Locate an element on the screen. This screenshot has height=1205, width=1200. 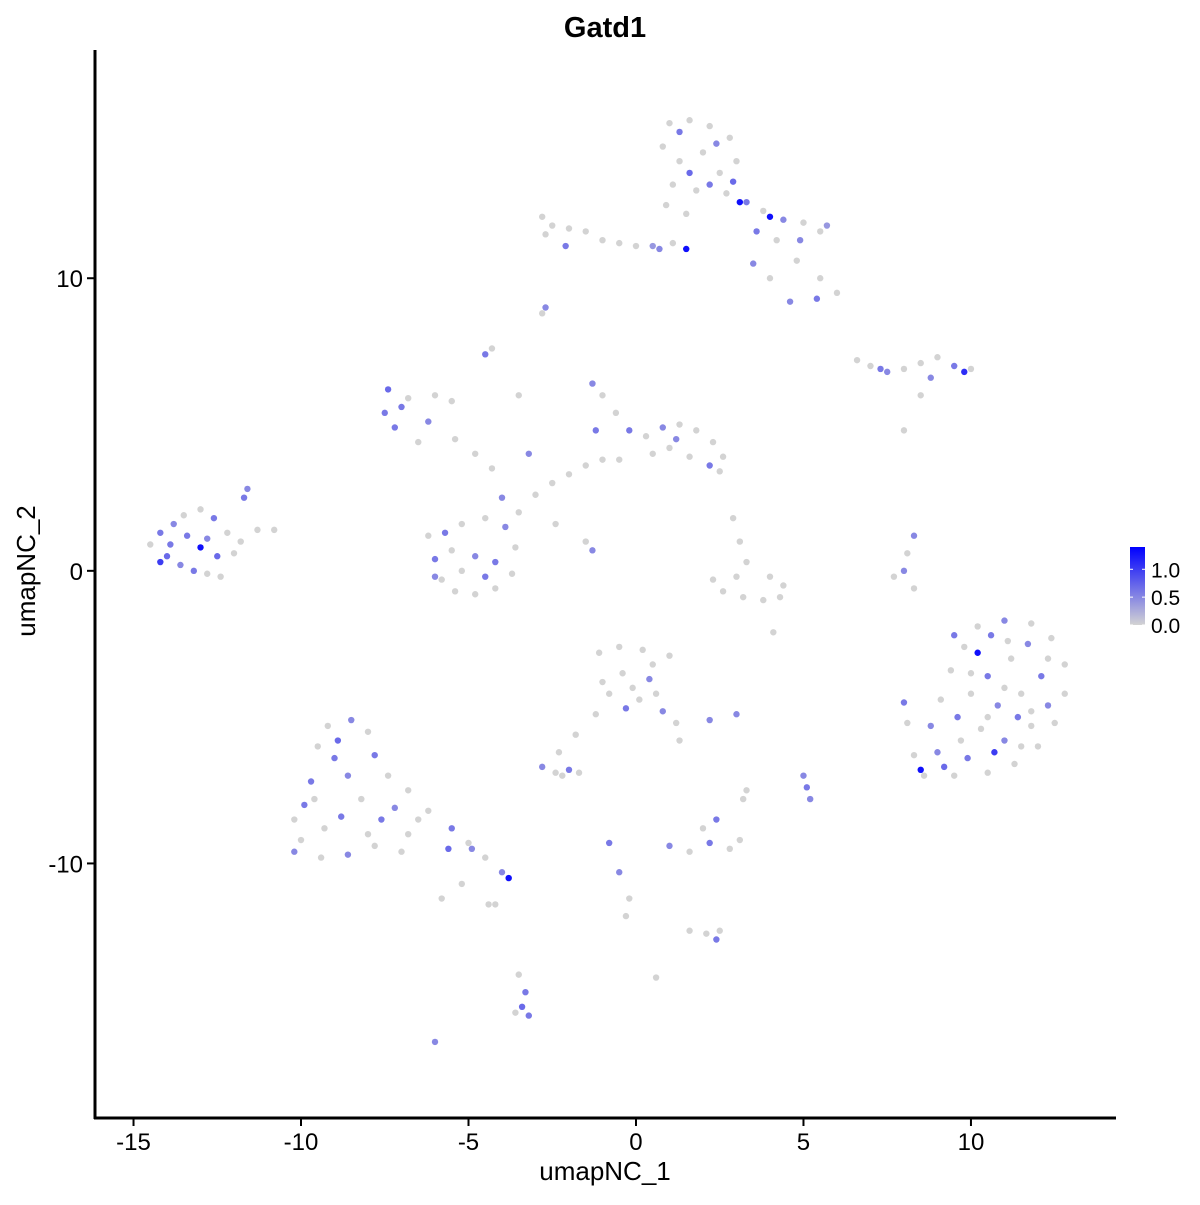
colorbar-legend: 1.0 0.5 0.0 is located at coordinates (1155, 592).